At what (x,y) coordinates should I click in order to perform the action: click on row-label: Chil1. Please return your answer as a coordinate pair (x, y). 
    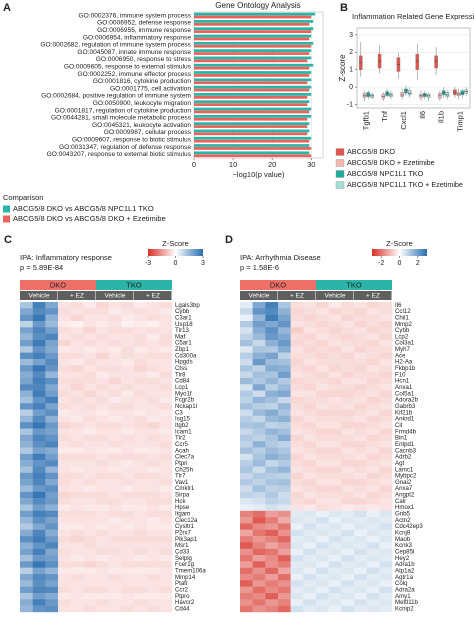
    Looking at the image, I should click on (402, 317).